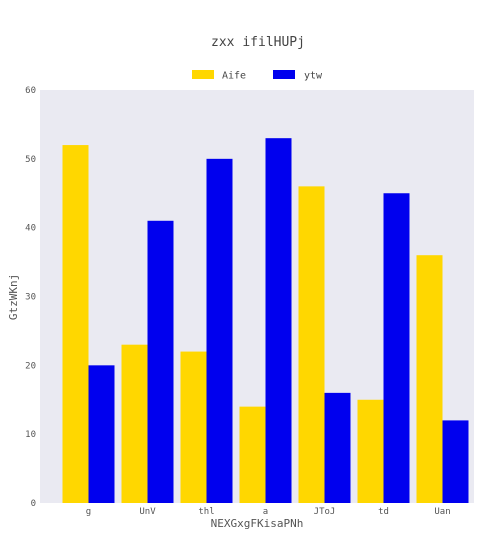 The width and height of the screenshot is (486, 540). I want to click on bar-ytw-g, so click(101, 434).